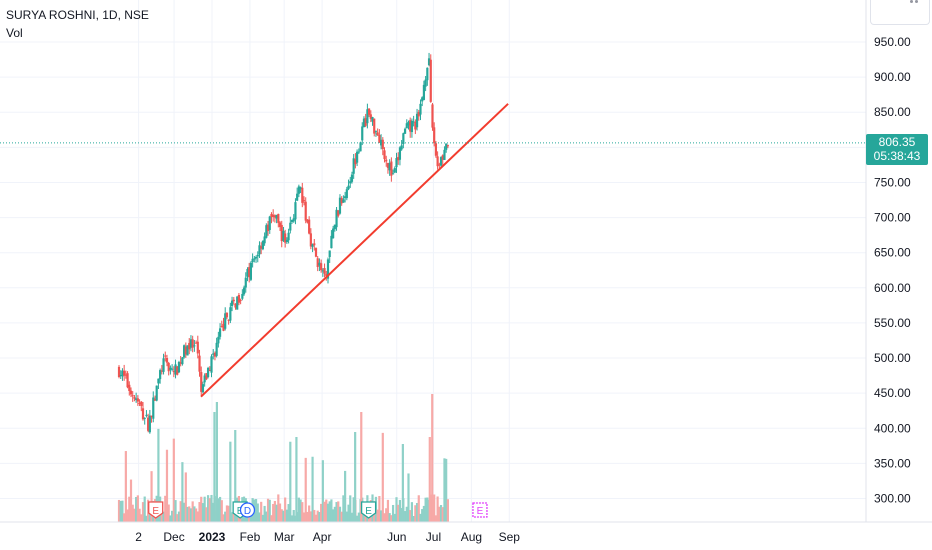 The image size is (932, 550). What do you see at coordinates (471, 537) in the screenshot?
I see `time-tick-label: Aug` at bounding box center [471, 537].